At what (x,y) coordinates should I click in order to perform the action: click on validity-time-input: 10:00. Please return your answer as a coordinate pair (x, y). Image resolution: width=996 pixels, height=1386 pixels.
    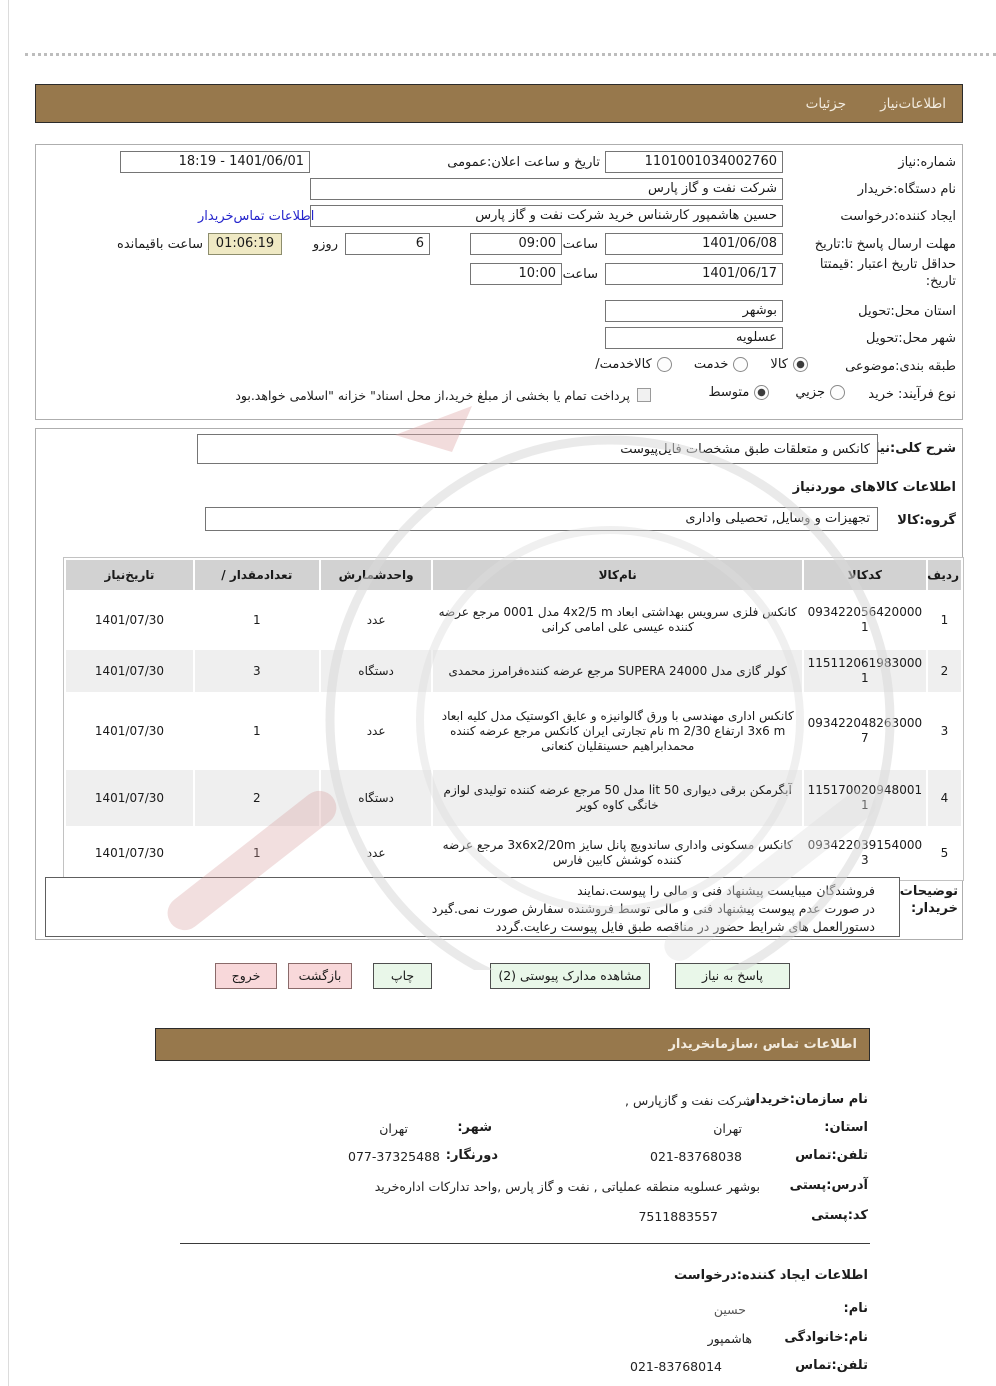
    Looking at the image, I should click on (516, 274).